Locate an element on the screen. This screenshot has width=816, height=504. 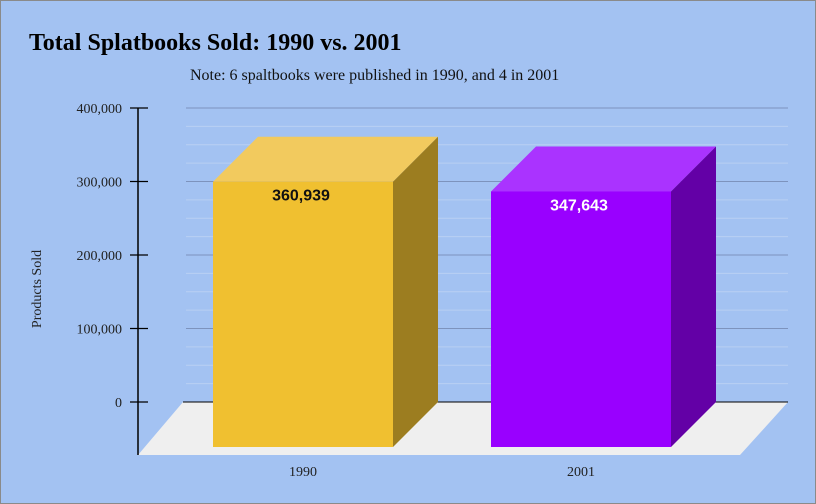
y-tick-label: 0 is located at coordinates (118, 403).